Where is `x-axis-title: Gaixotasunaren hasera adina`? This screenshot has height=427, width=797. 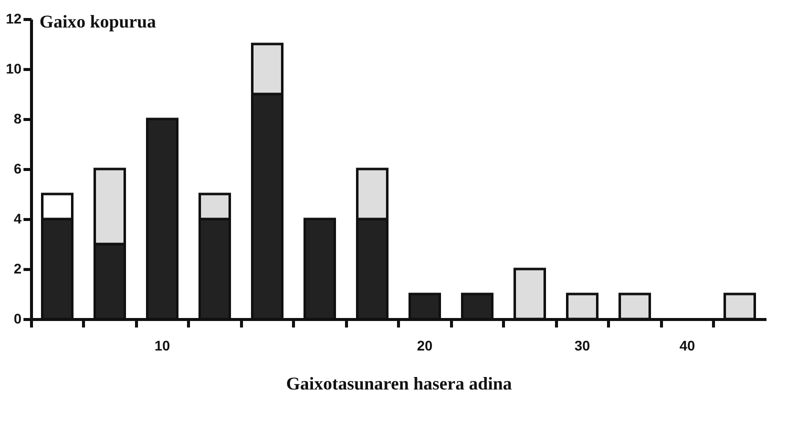
x-axis-title: Gaixotasunaren hasera adina is located at coordinates (399, 384).